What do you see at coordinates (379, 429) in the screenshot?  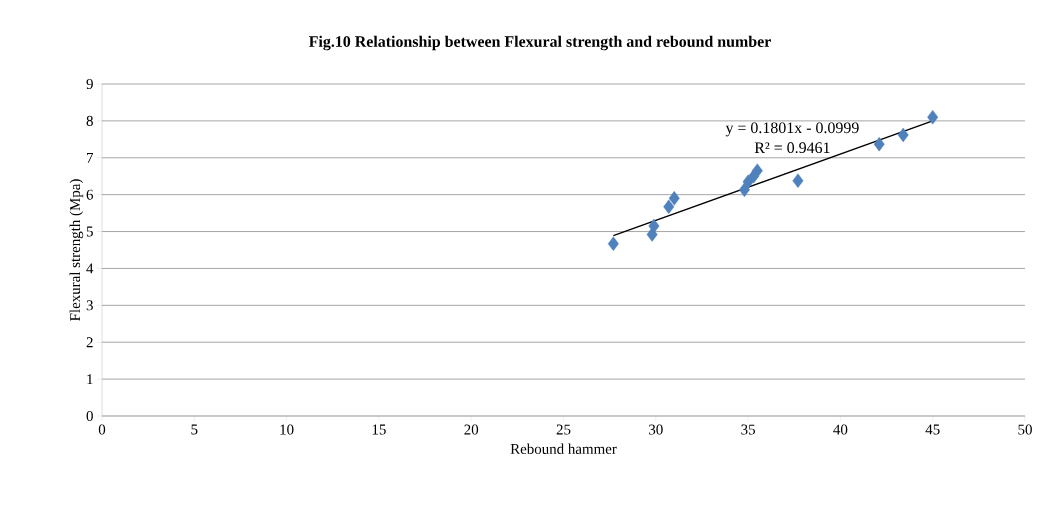 I see `x-tick-label: 15` at bounding box center [379, 429].